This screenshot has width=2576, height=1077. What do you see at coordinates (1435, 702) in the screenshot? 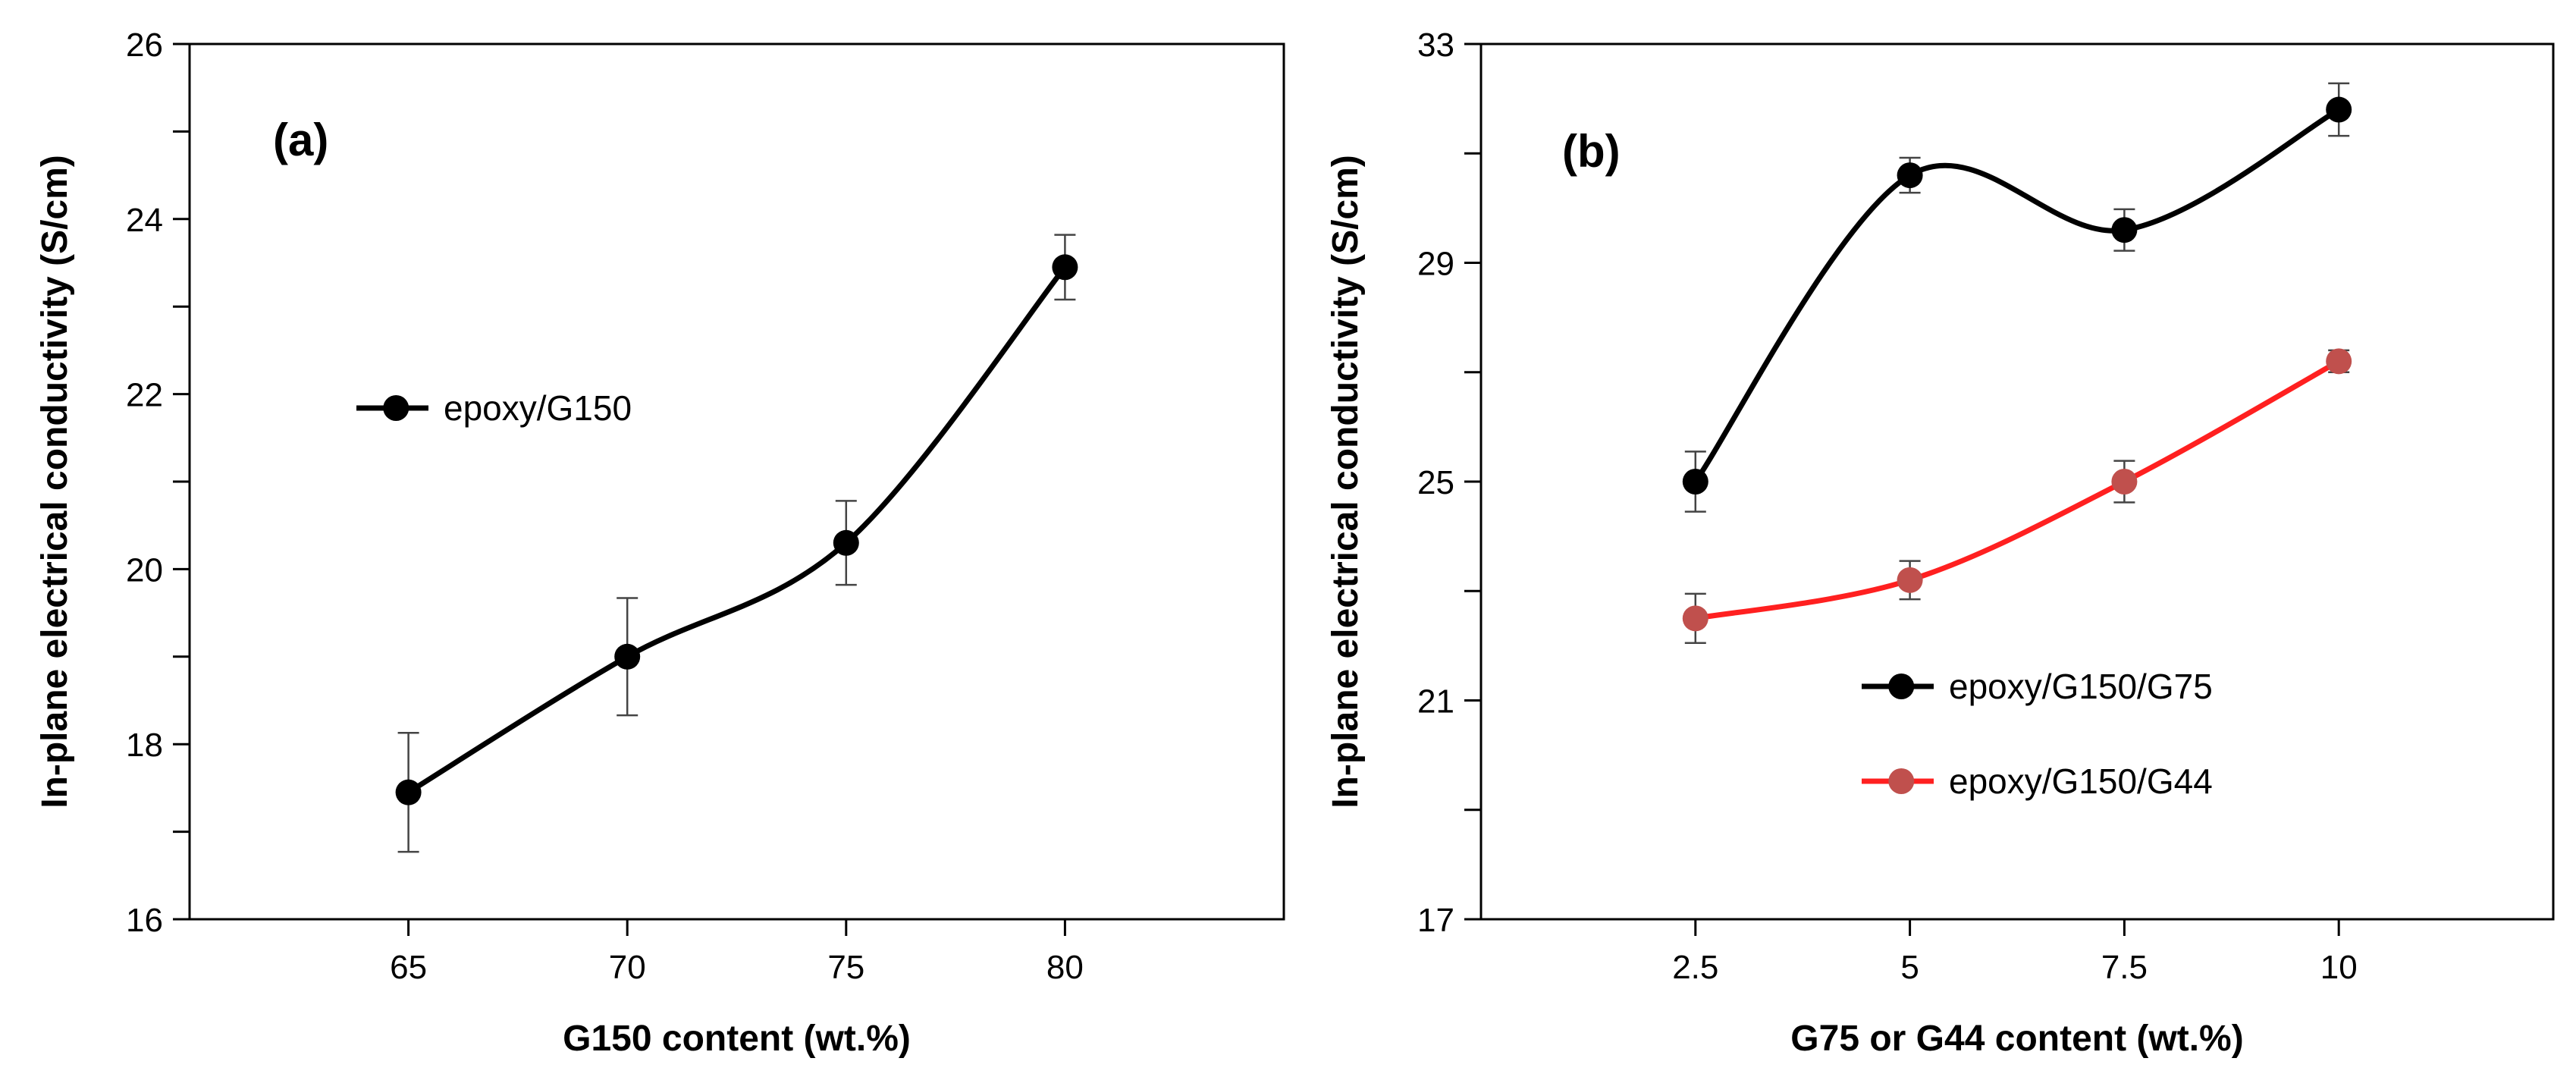
I see `y-tick-label: 21` at bounding box center [1435, 702].